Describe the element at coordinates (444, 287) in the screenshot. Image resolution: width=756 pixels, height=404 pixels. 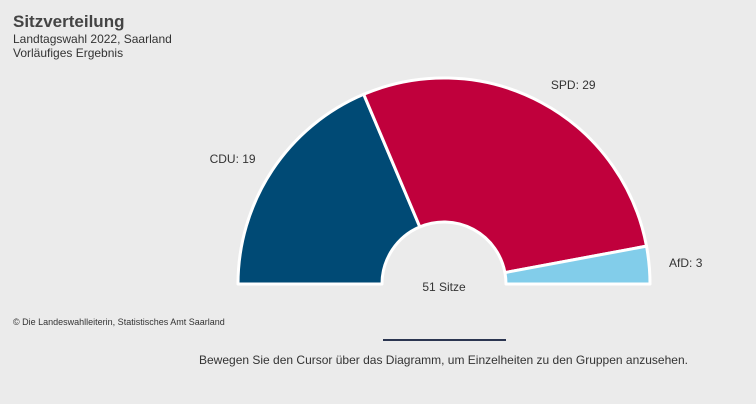
I see `total-seats-label: 51 Sitze` at that location.